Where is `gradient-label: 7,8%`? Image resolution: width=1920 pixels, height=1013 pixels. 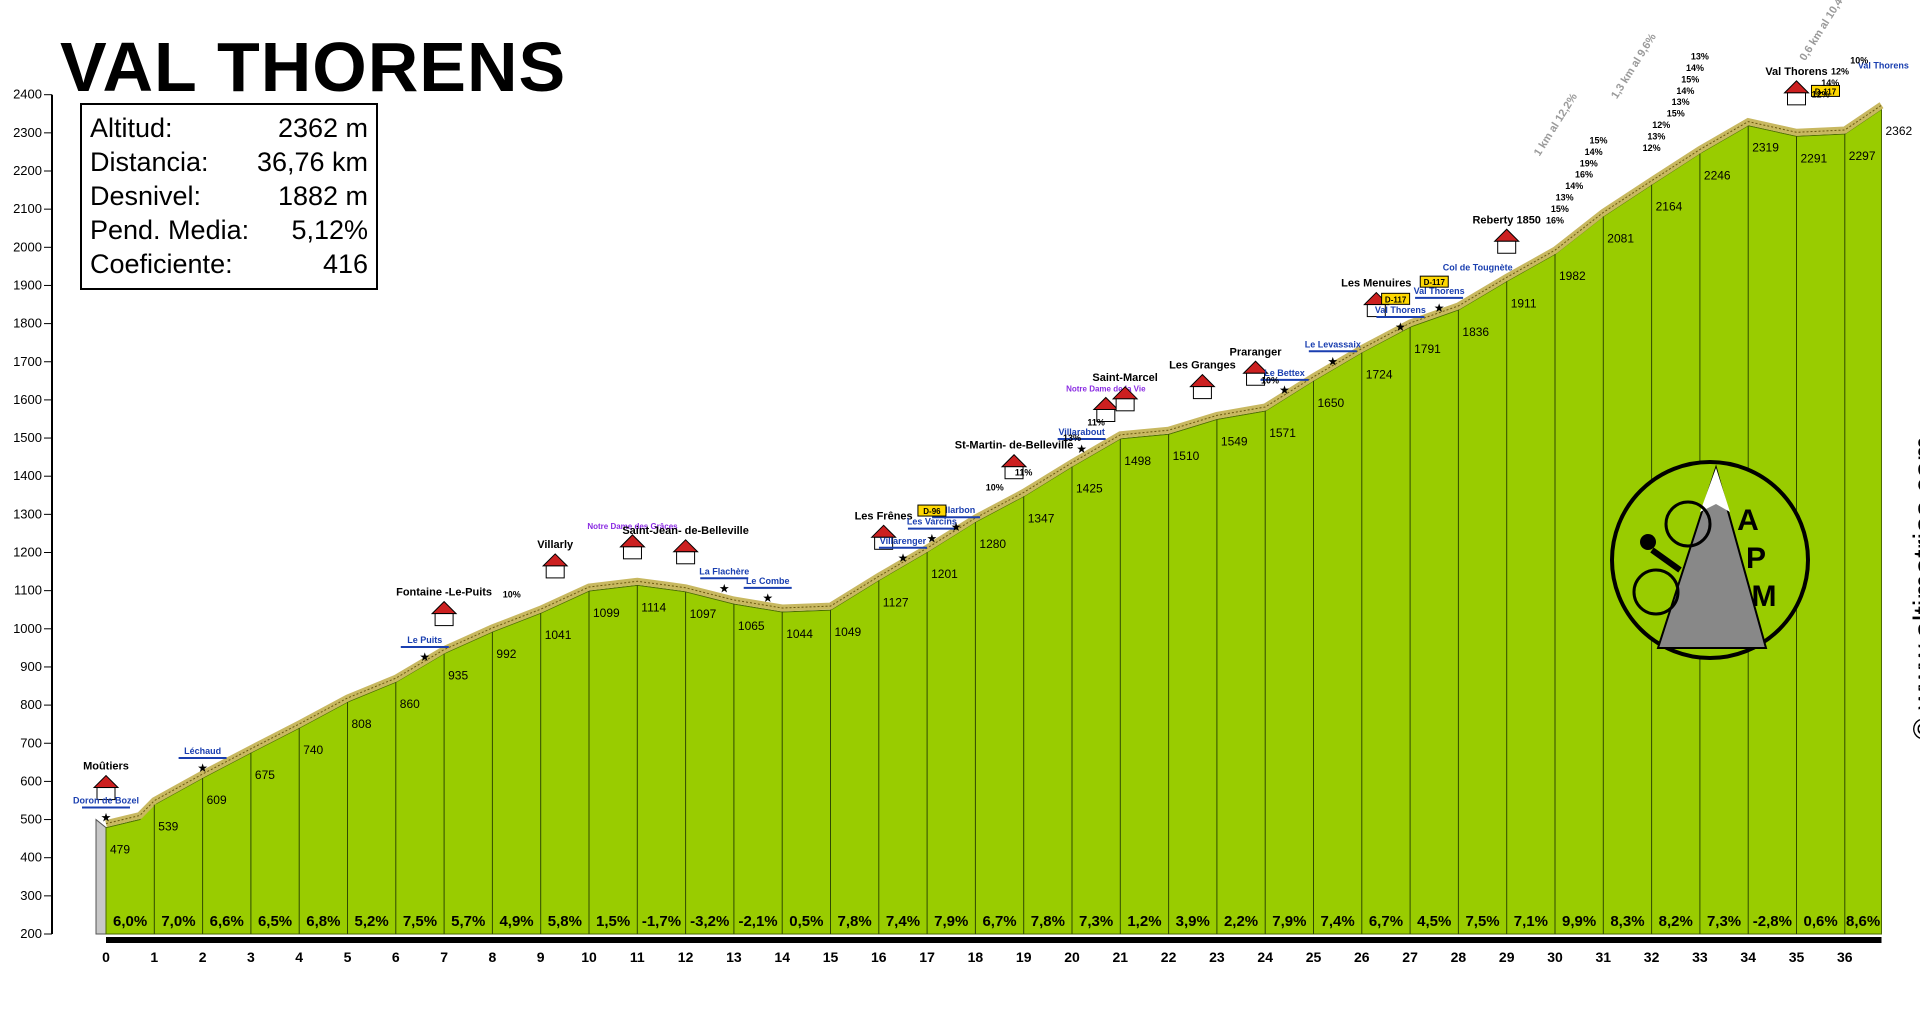
gradient-label: 7,8% is located at coordinates (855, 921).